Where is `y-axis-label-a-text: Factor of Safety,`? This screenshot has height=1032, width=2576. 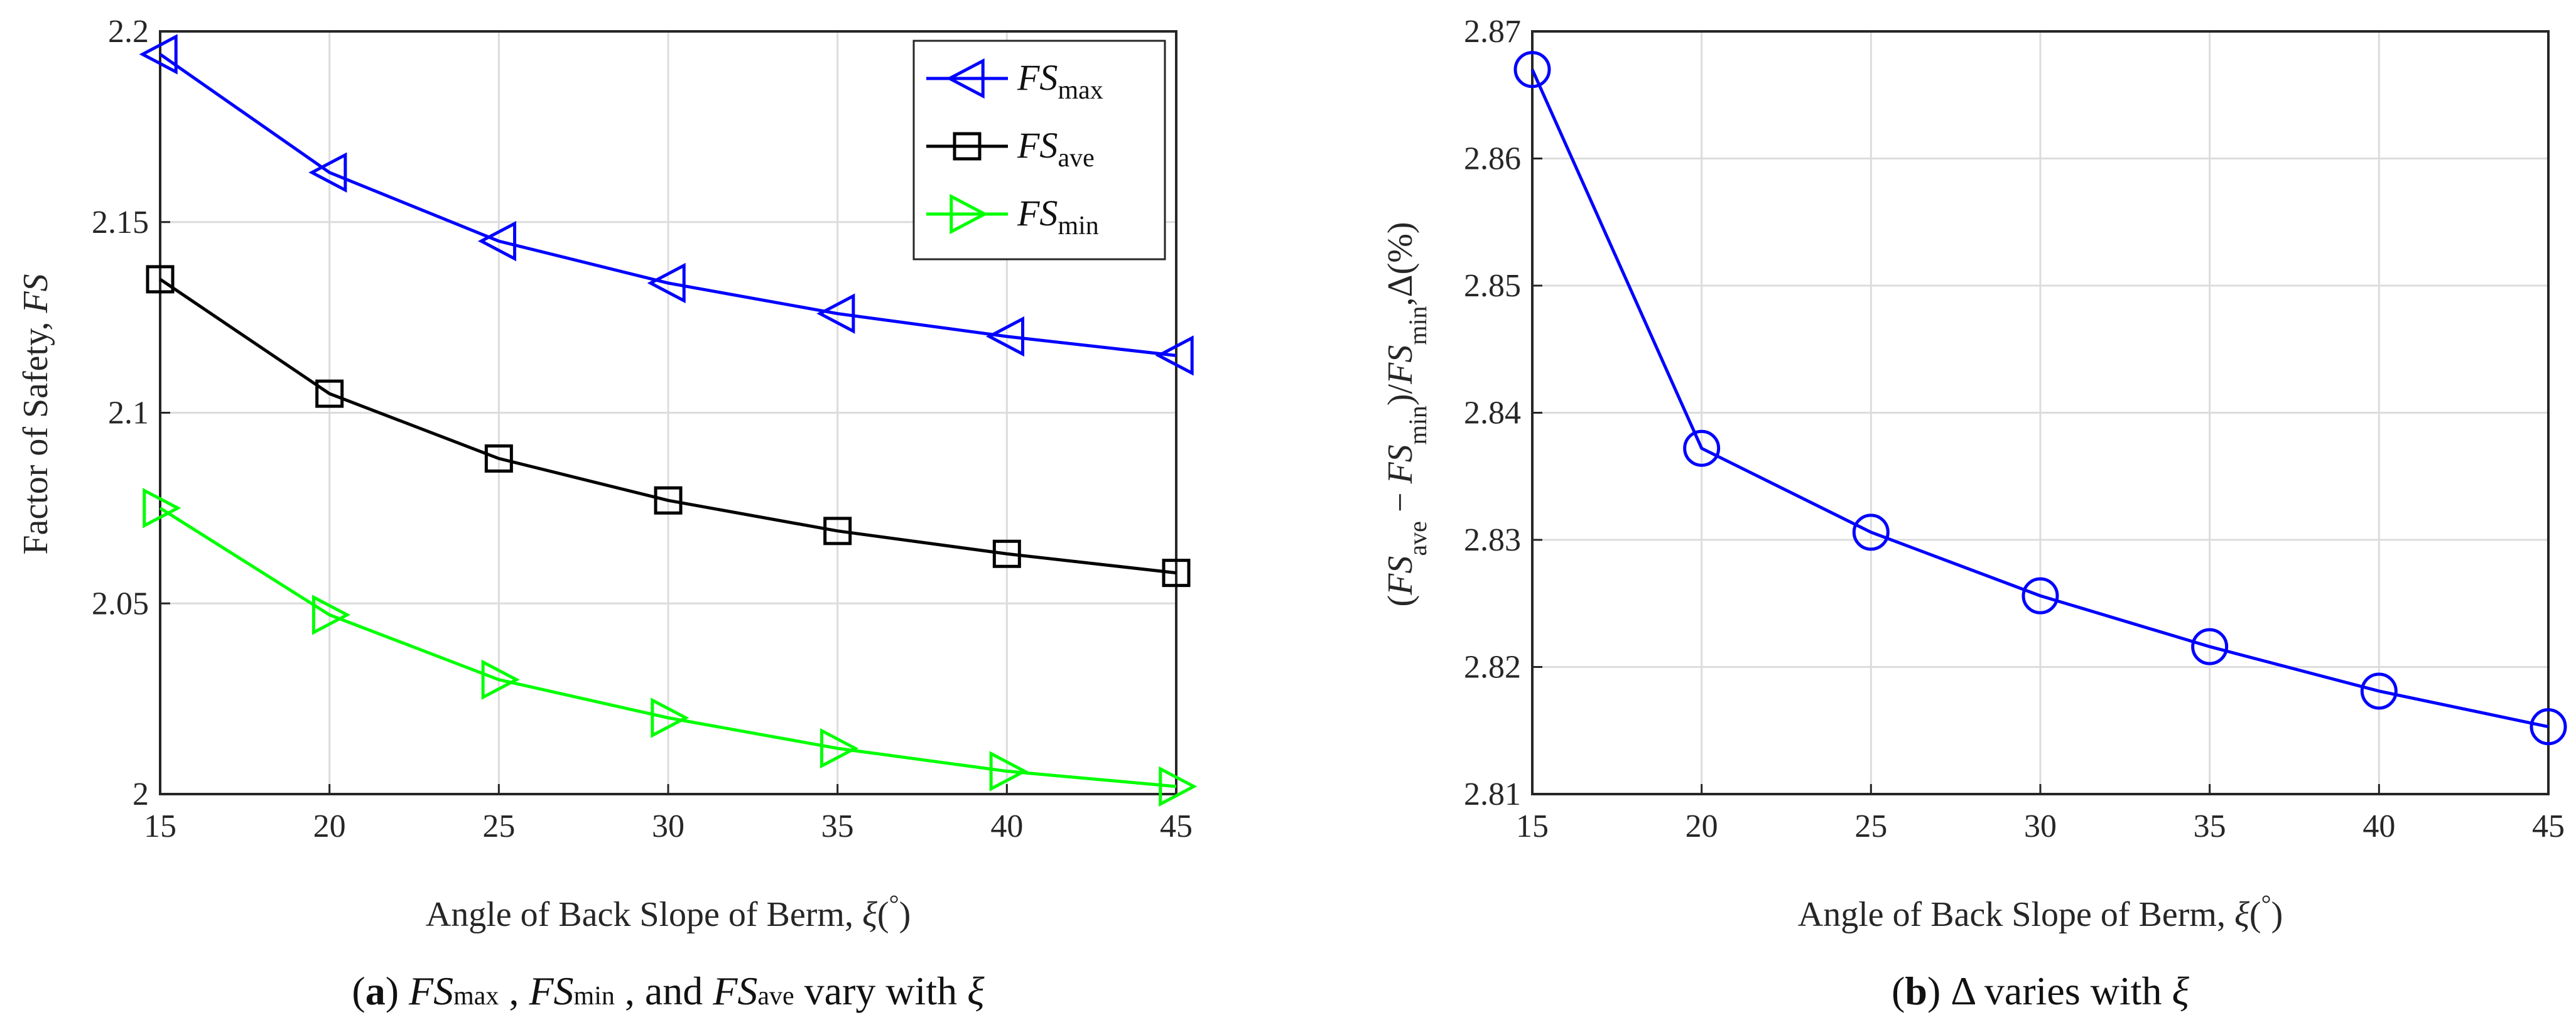 y-axis-label-a-text: Factor of Safety, is located at coordinates (35, 434).